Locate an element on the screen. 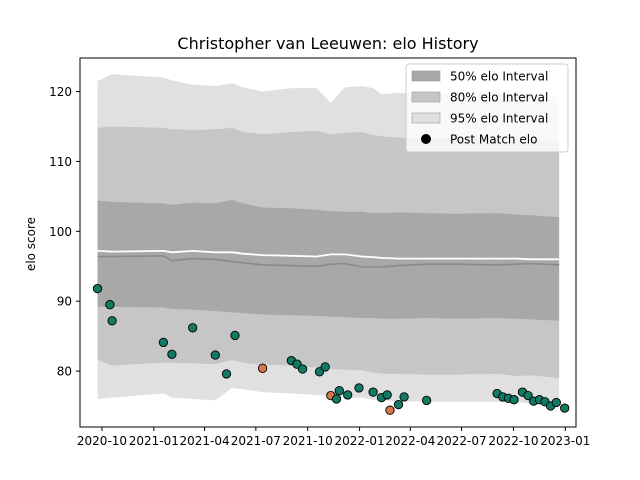  legend-swatch-band50 is located at coordinates (426, 76).